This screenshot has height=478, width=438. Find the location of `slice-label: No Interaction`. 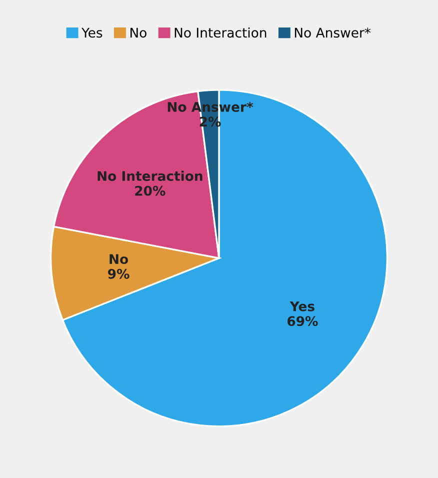

slice-label: No Interaction is located at coordinates (150, 175).